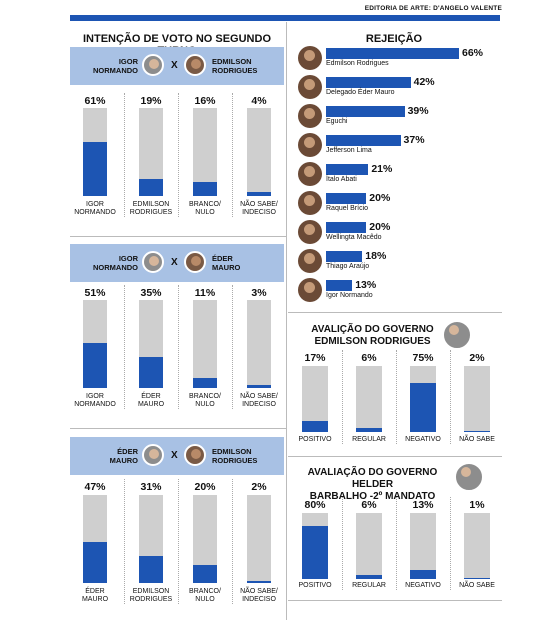 Image resolution: width=560 pixels, height=620 pixels. Describe the element at coordinates (349, 295) in the screenshot. I see `candidate-name: Igor Normando` at that location.